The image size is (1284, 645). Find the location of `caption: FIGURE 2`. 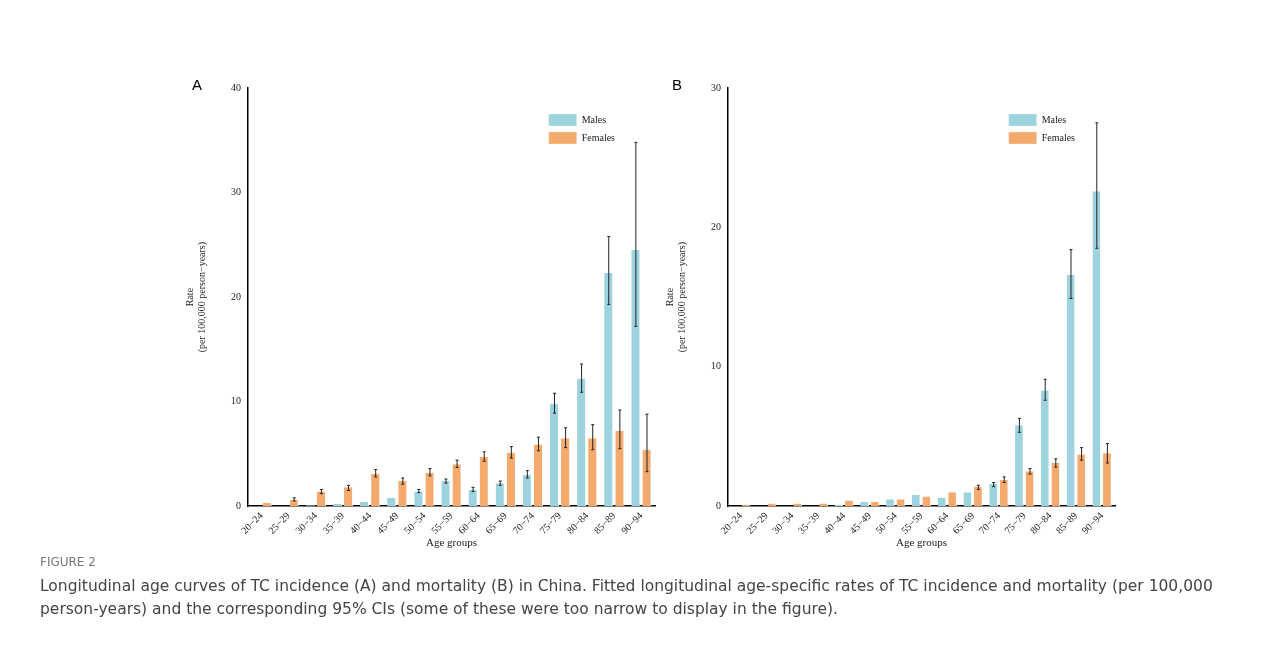

caption: FIGURE 2 is located at coordinates (68, 562).